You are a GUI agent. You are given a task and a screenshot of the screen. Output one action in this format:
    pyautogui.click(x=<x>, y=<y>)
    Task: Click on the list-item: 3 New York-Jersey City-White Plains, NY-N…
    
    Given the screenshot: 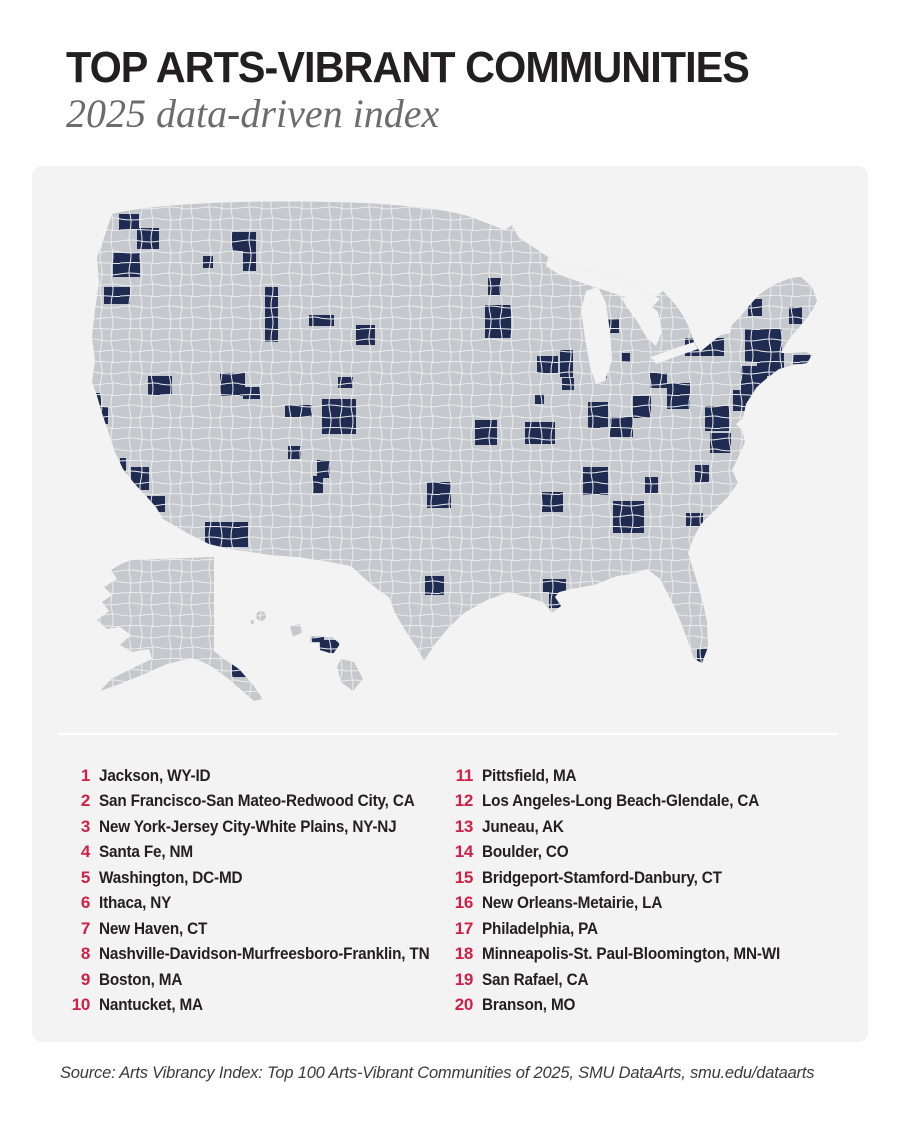 What is the action you would take?
    pyautogui.click(x=267, y=827)
    